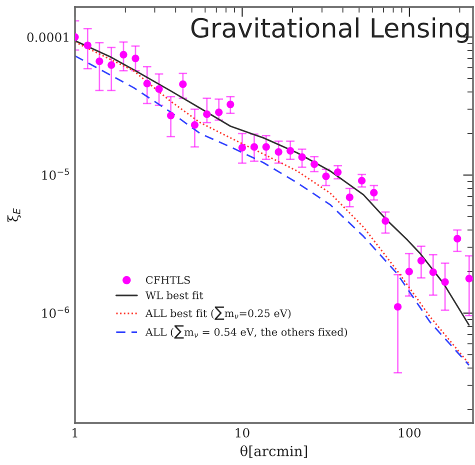  Describe the element at coordinates (246, 332) in the screenshot. I see `legend-label: ALL (∑m$_{ν}$ = 0.54 eV, the others fixed)` at that location.